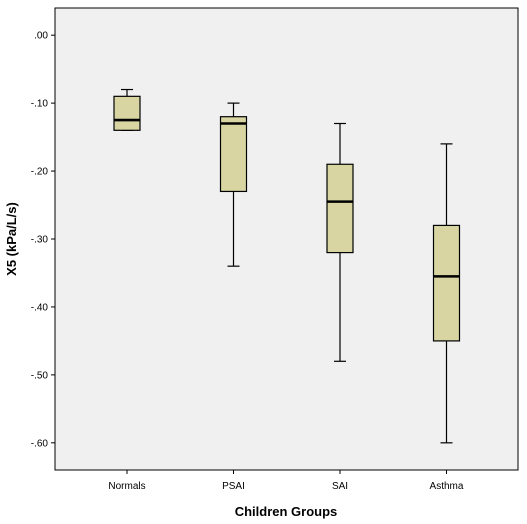 This screenshot has width=527, height=524. I want to click on y-axis: .00 -.10 -.20 -.30 -.40 -.50 -.60, so click(43, 240).